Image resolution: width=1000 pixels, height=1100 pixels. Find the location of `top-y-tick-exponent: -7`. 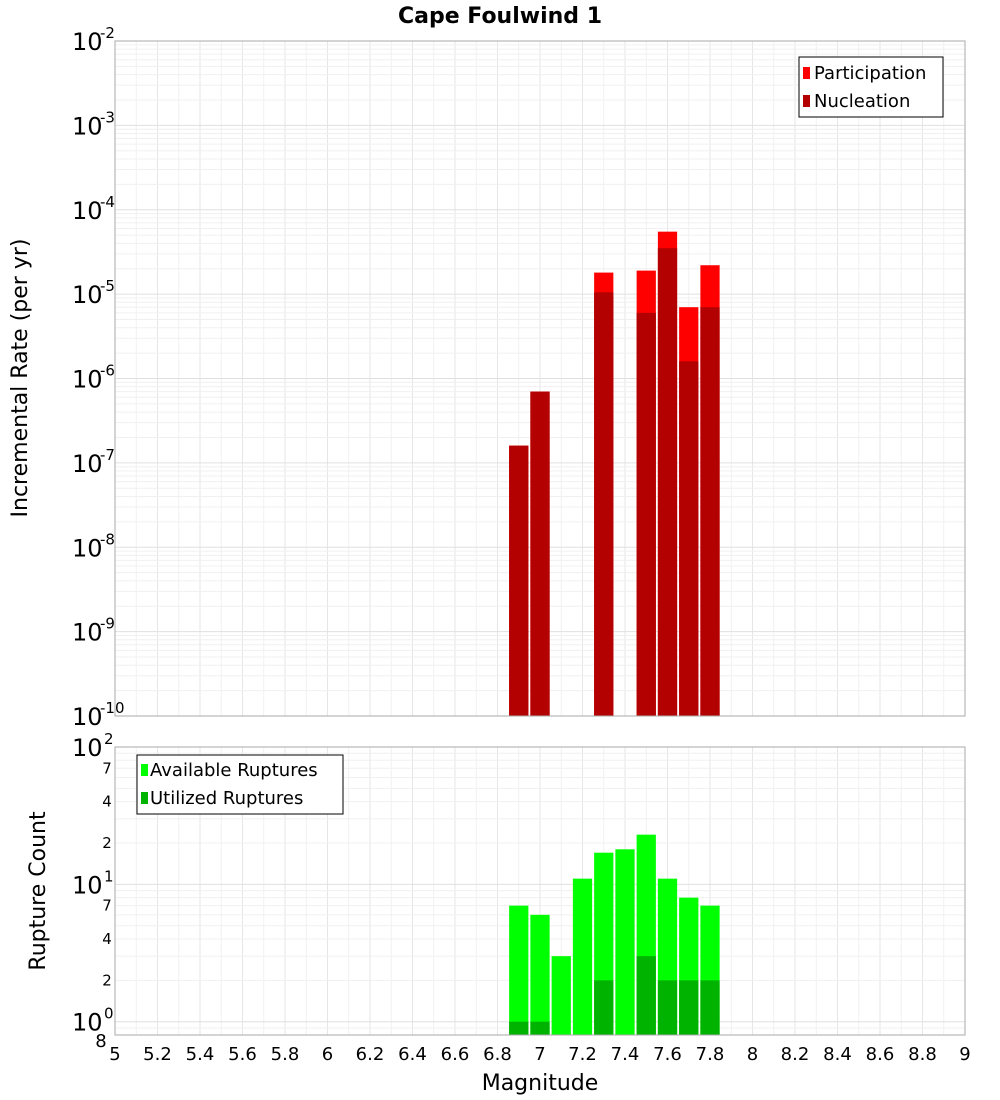

top-y-tick-exponent: -7 is located at coordinates (107, 455).